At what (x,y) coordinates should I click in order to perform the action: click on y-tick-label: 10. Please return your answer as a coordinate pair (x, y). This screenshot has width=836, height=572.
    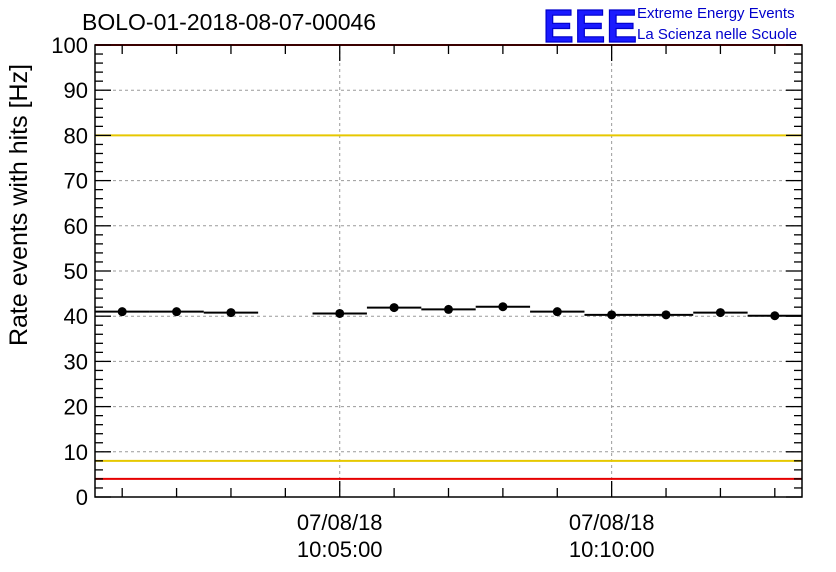
    Looking at the image, I should click on (76, 452).